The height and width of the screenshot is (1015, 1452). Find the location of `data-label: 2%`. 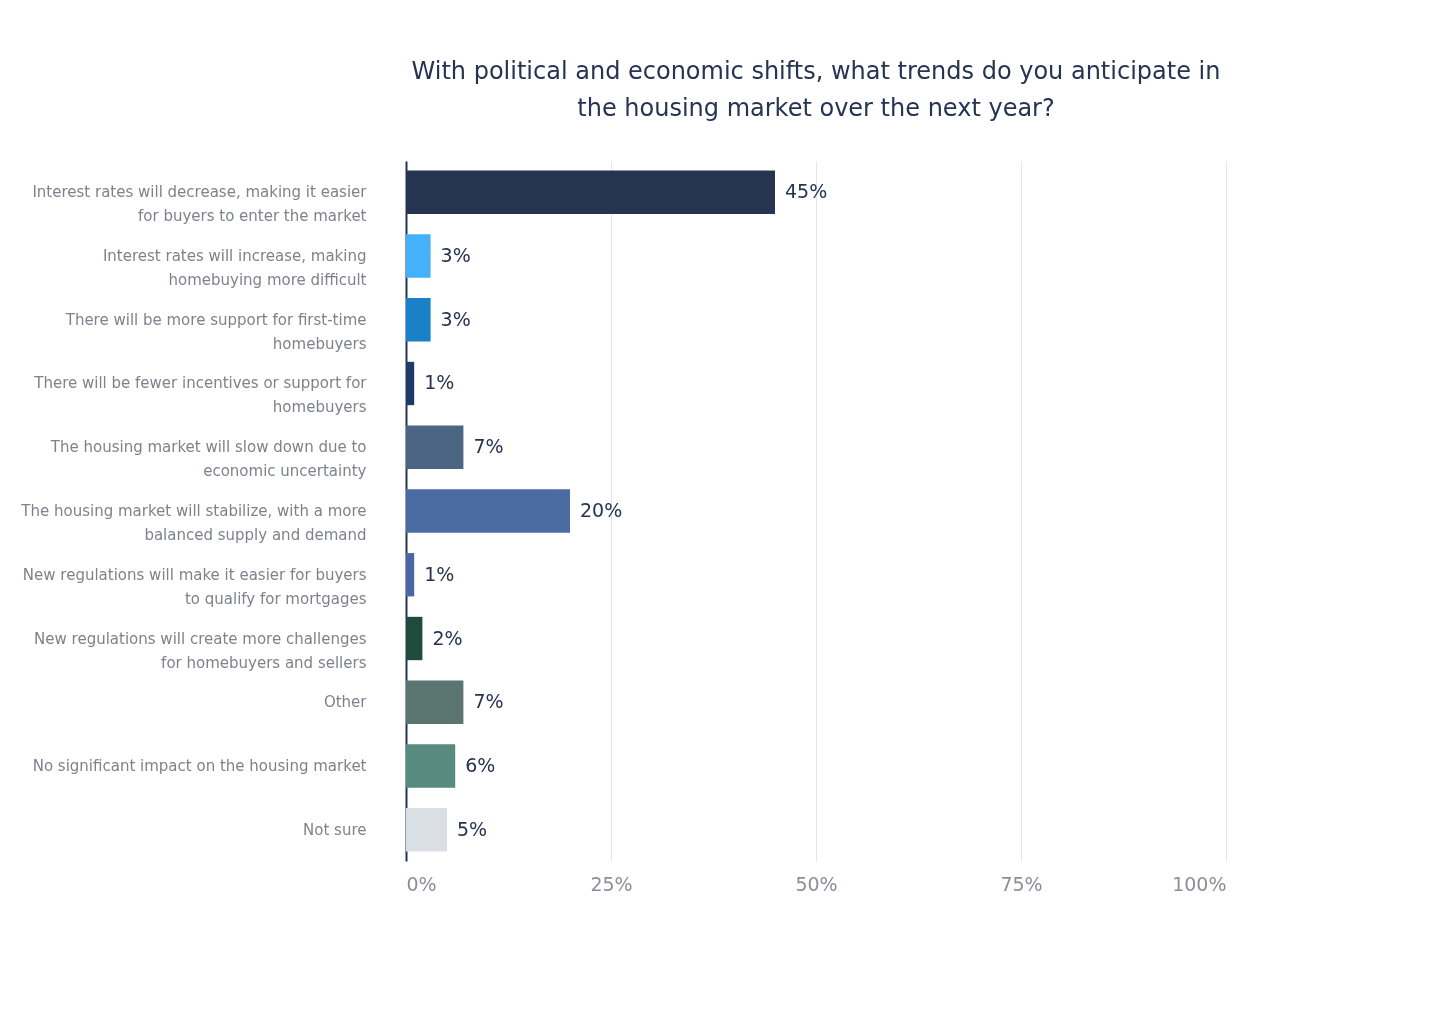

data-label: 2% is located at coordinates (447, 637).